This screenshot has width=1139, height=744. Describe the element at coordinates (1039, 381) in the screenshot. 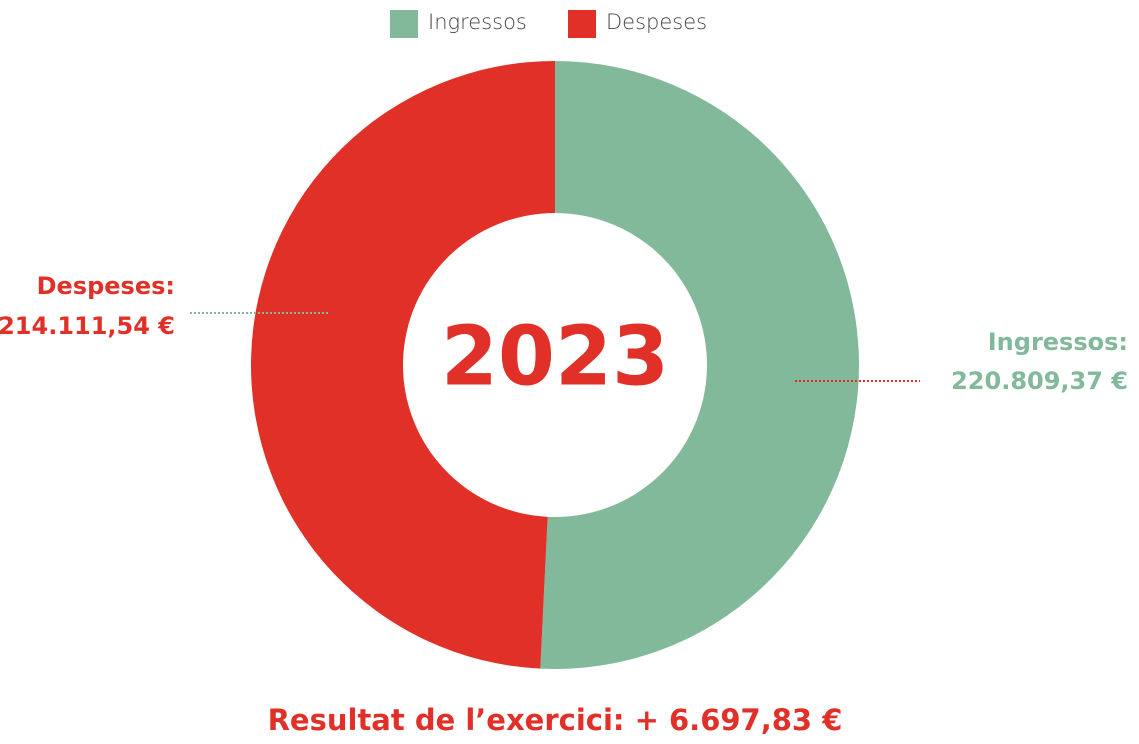

I see `value-label: 220.809,37 €` at that location.